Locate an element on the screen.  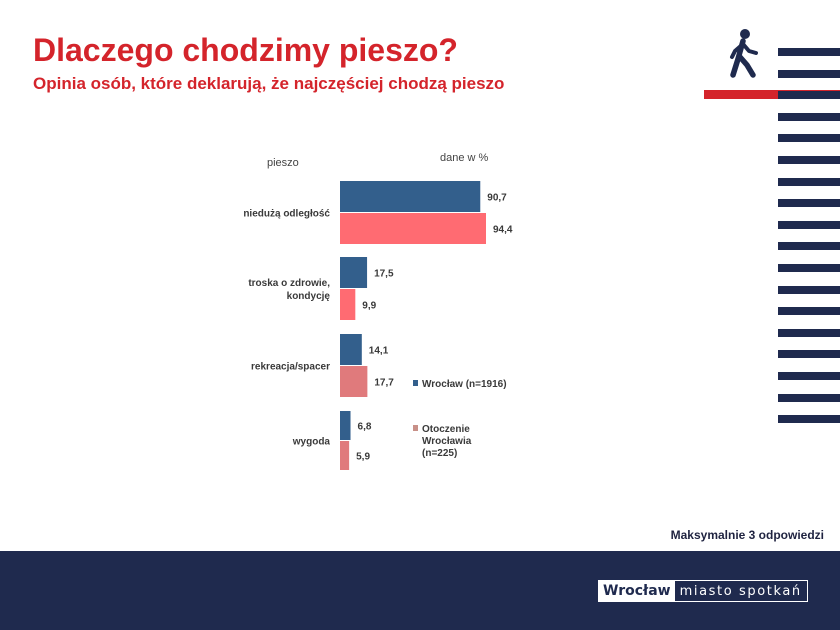
category-label: wygoda is located at coordinates (311, 442).